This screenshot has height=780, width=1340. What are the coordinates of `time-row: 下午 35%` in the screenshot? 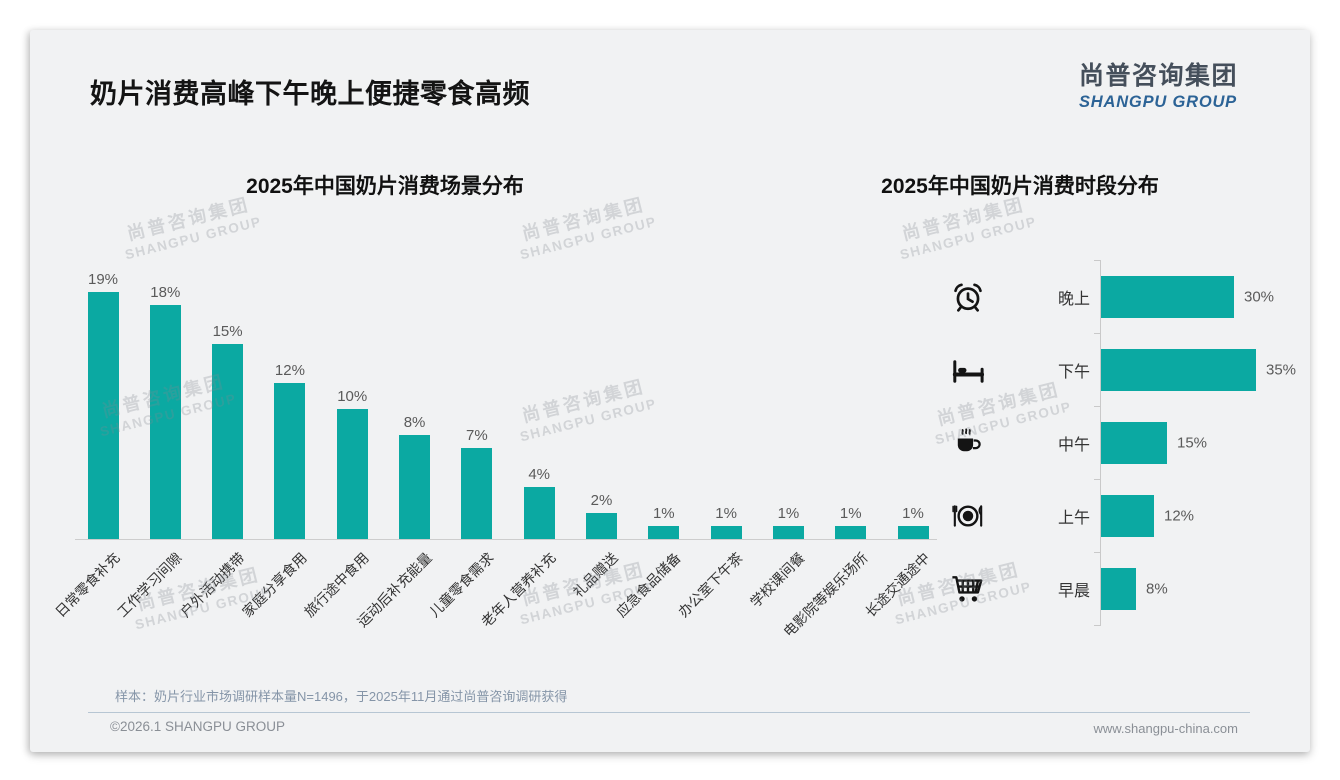 It's located at (1109, 369).